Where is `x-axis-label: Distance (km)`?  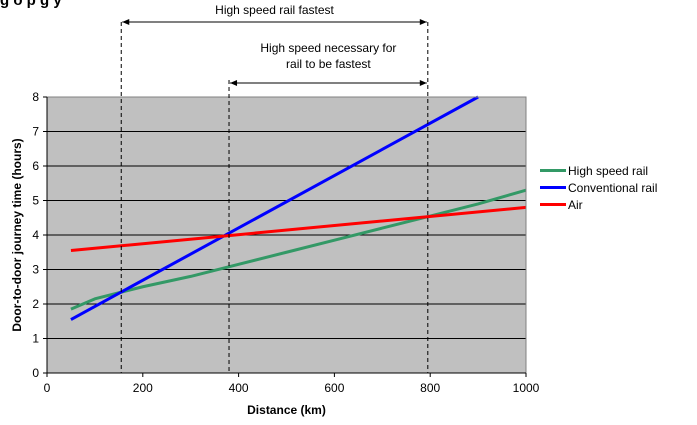 x-axis-label: Distance (km) is located at coordinates (286, 410).